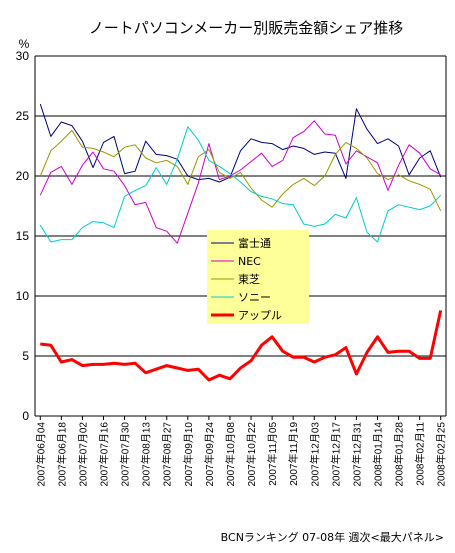 The width and height of the screenshot is (455, 553). What do you see at coordinates (25, 416) in the screenshot?
I see `y-tick-label: 0` at bounding box center [25, 416].